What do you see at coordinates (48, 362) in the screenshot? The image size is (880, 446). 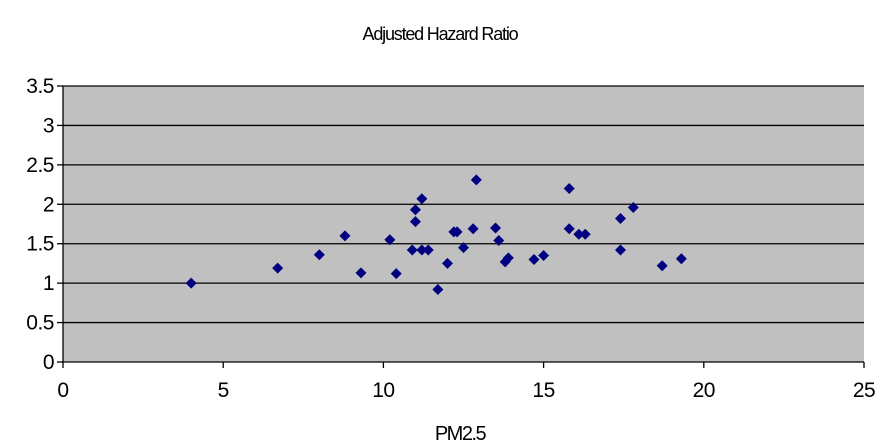 I see `y-tick-label-0: 0` at bounding box center [48, 362].